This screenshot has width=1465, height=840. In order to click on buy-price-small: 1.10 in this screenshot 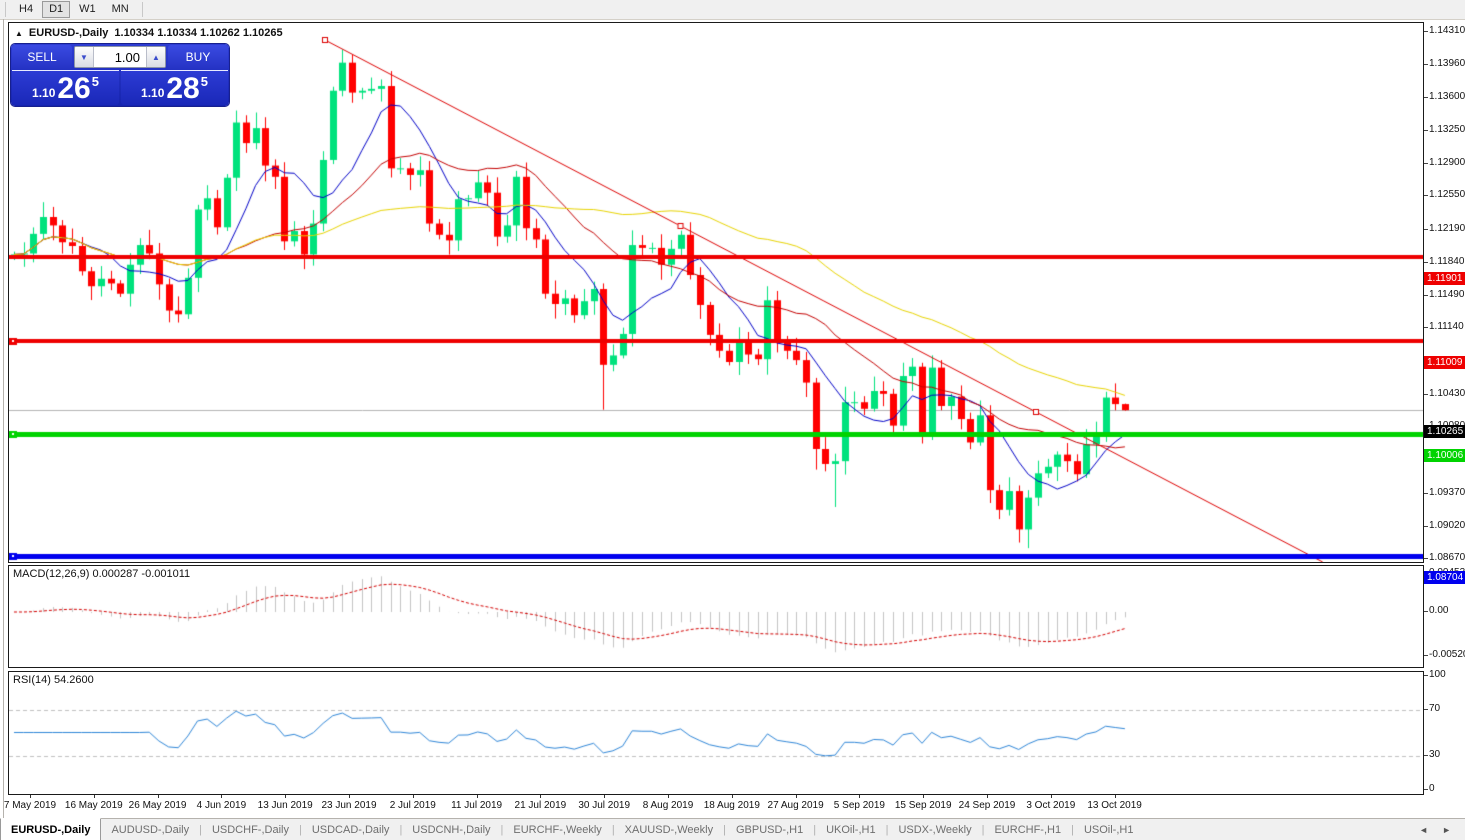, I will do `click(153, 93)`.